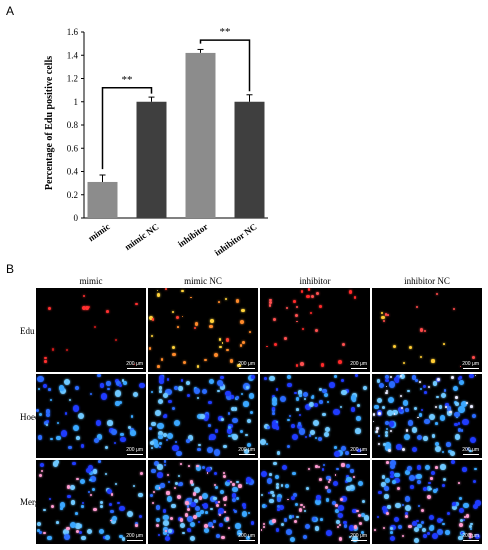  I want to click on y-tick-label: 1.6, so click(73, 32).